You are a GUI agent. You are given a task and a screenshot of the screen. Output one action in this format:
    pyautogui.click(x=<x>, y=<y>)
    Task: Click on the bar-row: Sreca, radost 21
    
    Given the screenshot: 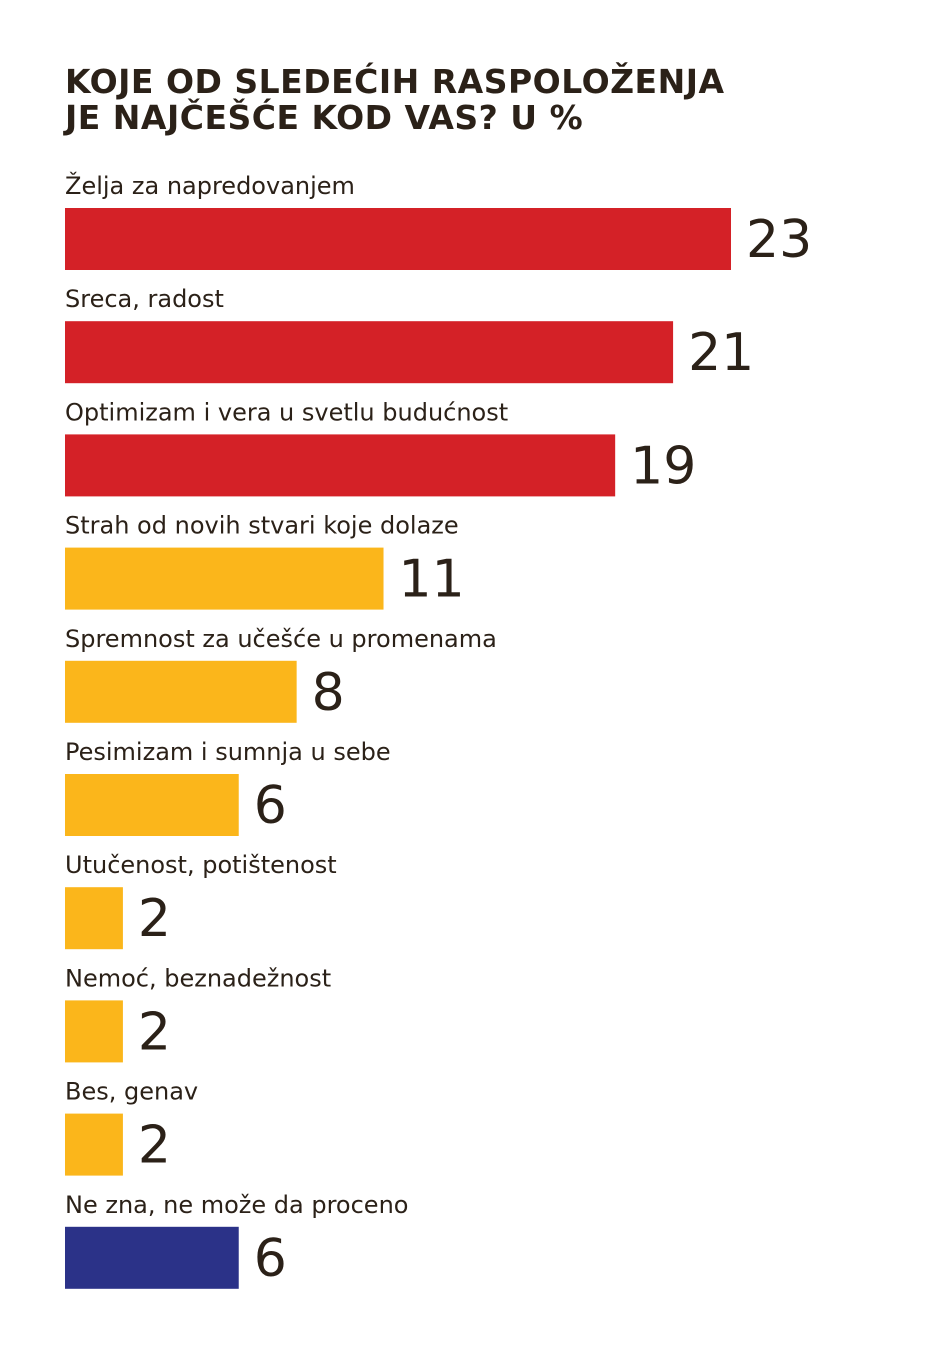 What is the action you would take?
    pyautogui.click(x=409, y=334)
    